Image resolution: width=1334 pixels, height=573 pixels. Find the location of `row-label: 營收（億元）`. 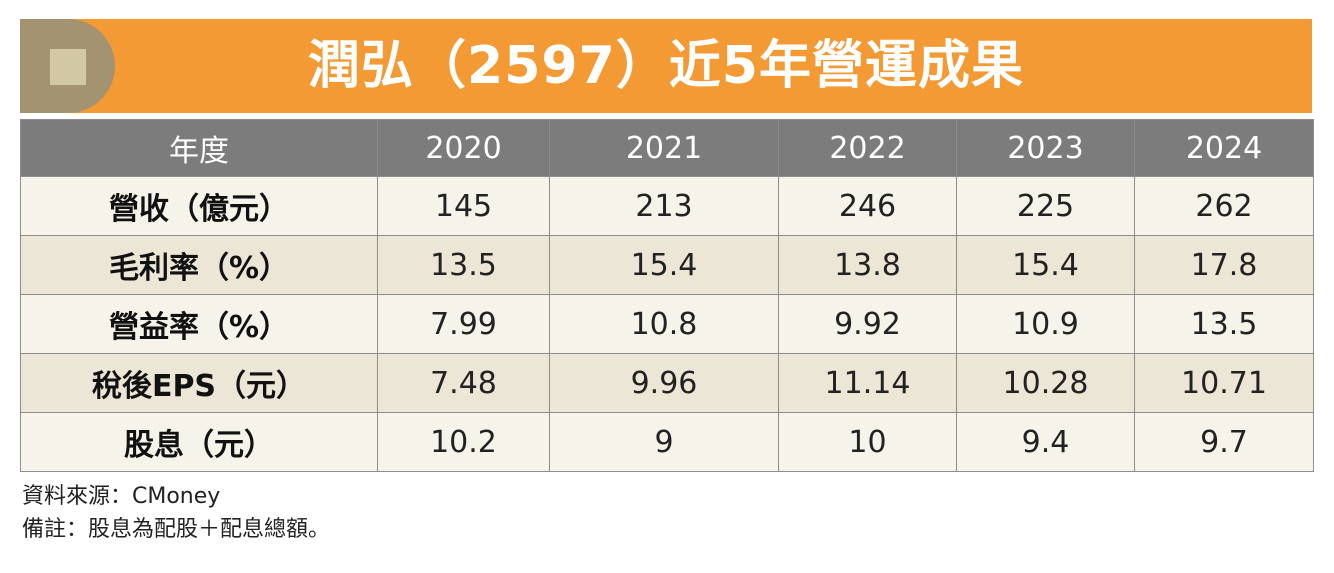

row-label: 營收（億元） is located at coordinates (199, 206).